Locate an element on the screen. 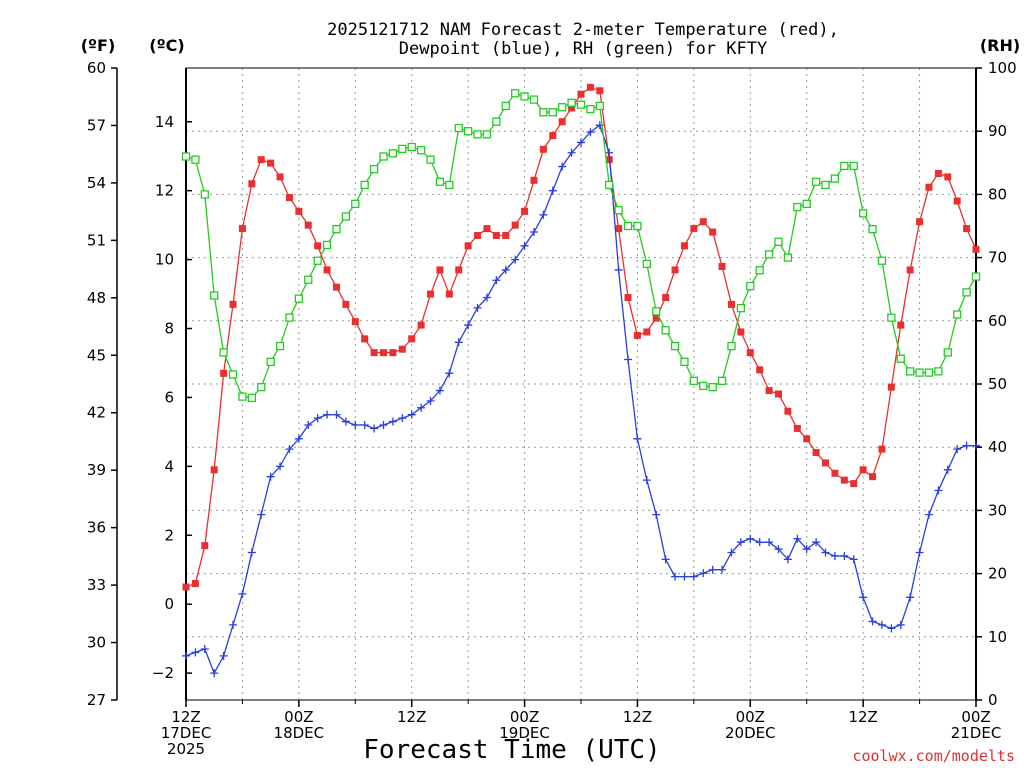 The height and width of the screenshot is (768, 1024). x-tick-label: 2025 is located at coordinates (186, 749).